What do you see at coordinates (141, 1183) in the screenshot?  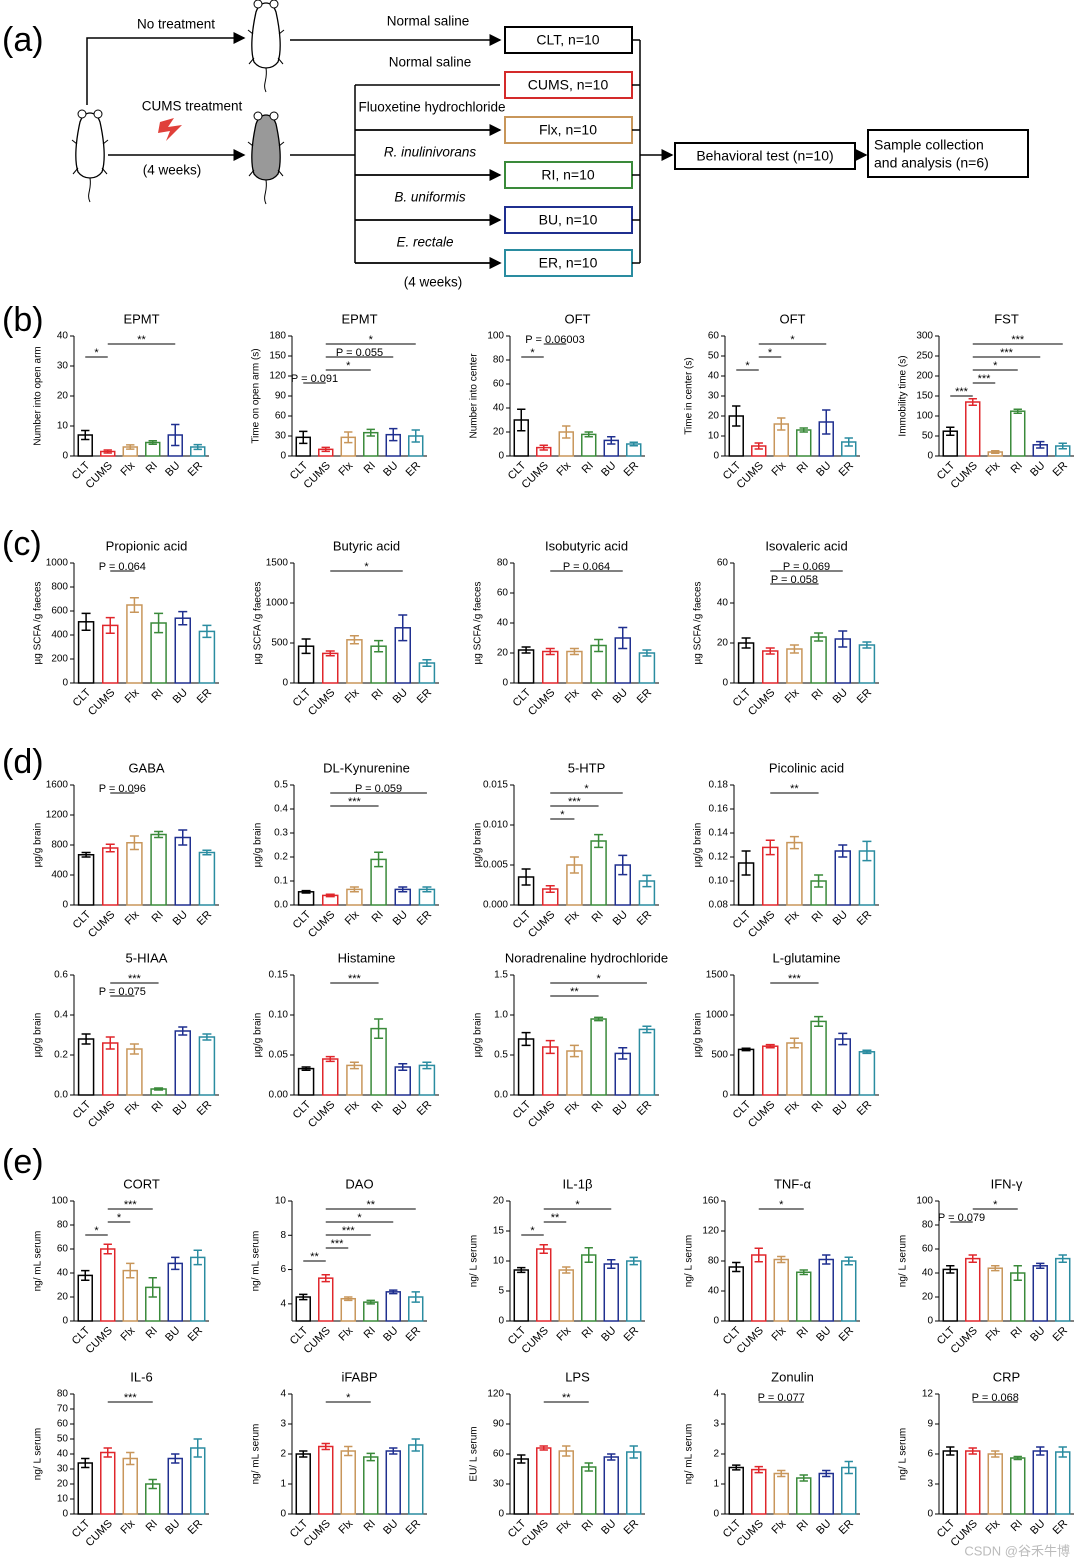 I see `chart-title: CORT` at bounding box center [141, 1183].